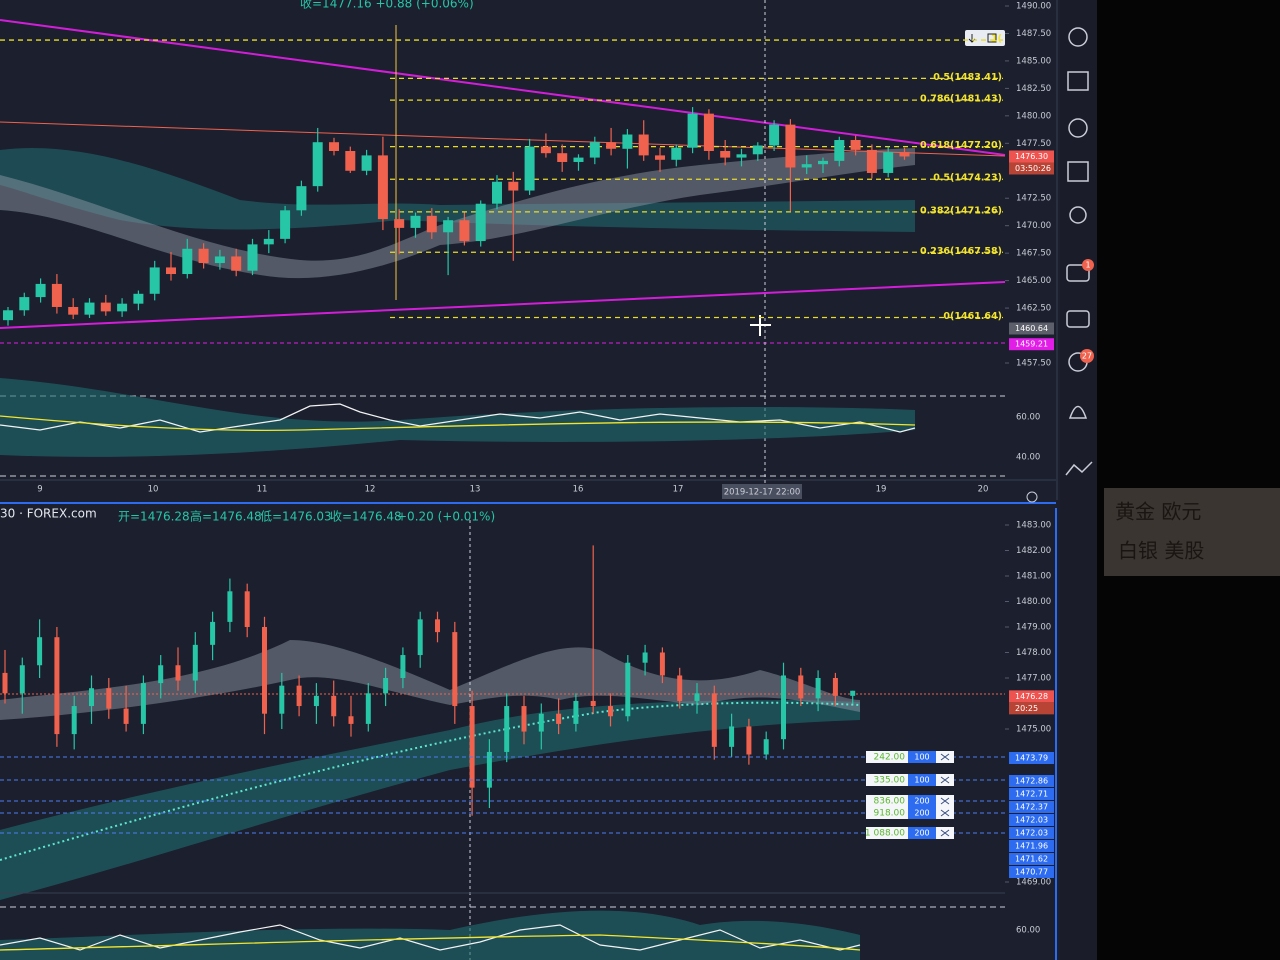  Describe the element at coordinates (762, 491) in the screenshot. I see `crosshair-time-badge` at that location.